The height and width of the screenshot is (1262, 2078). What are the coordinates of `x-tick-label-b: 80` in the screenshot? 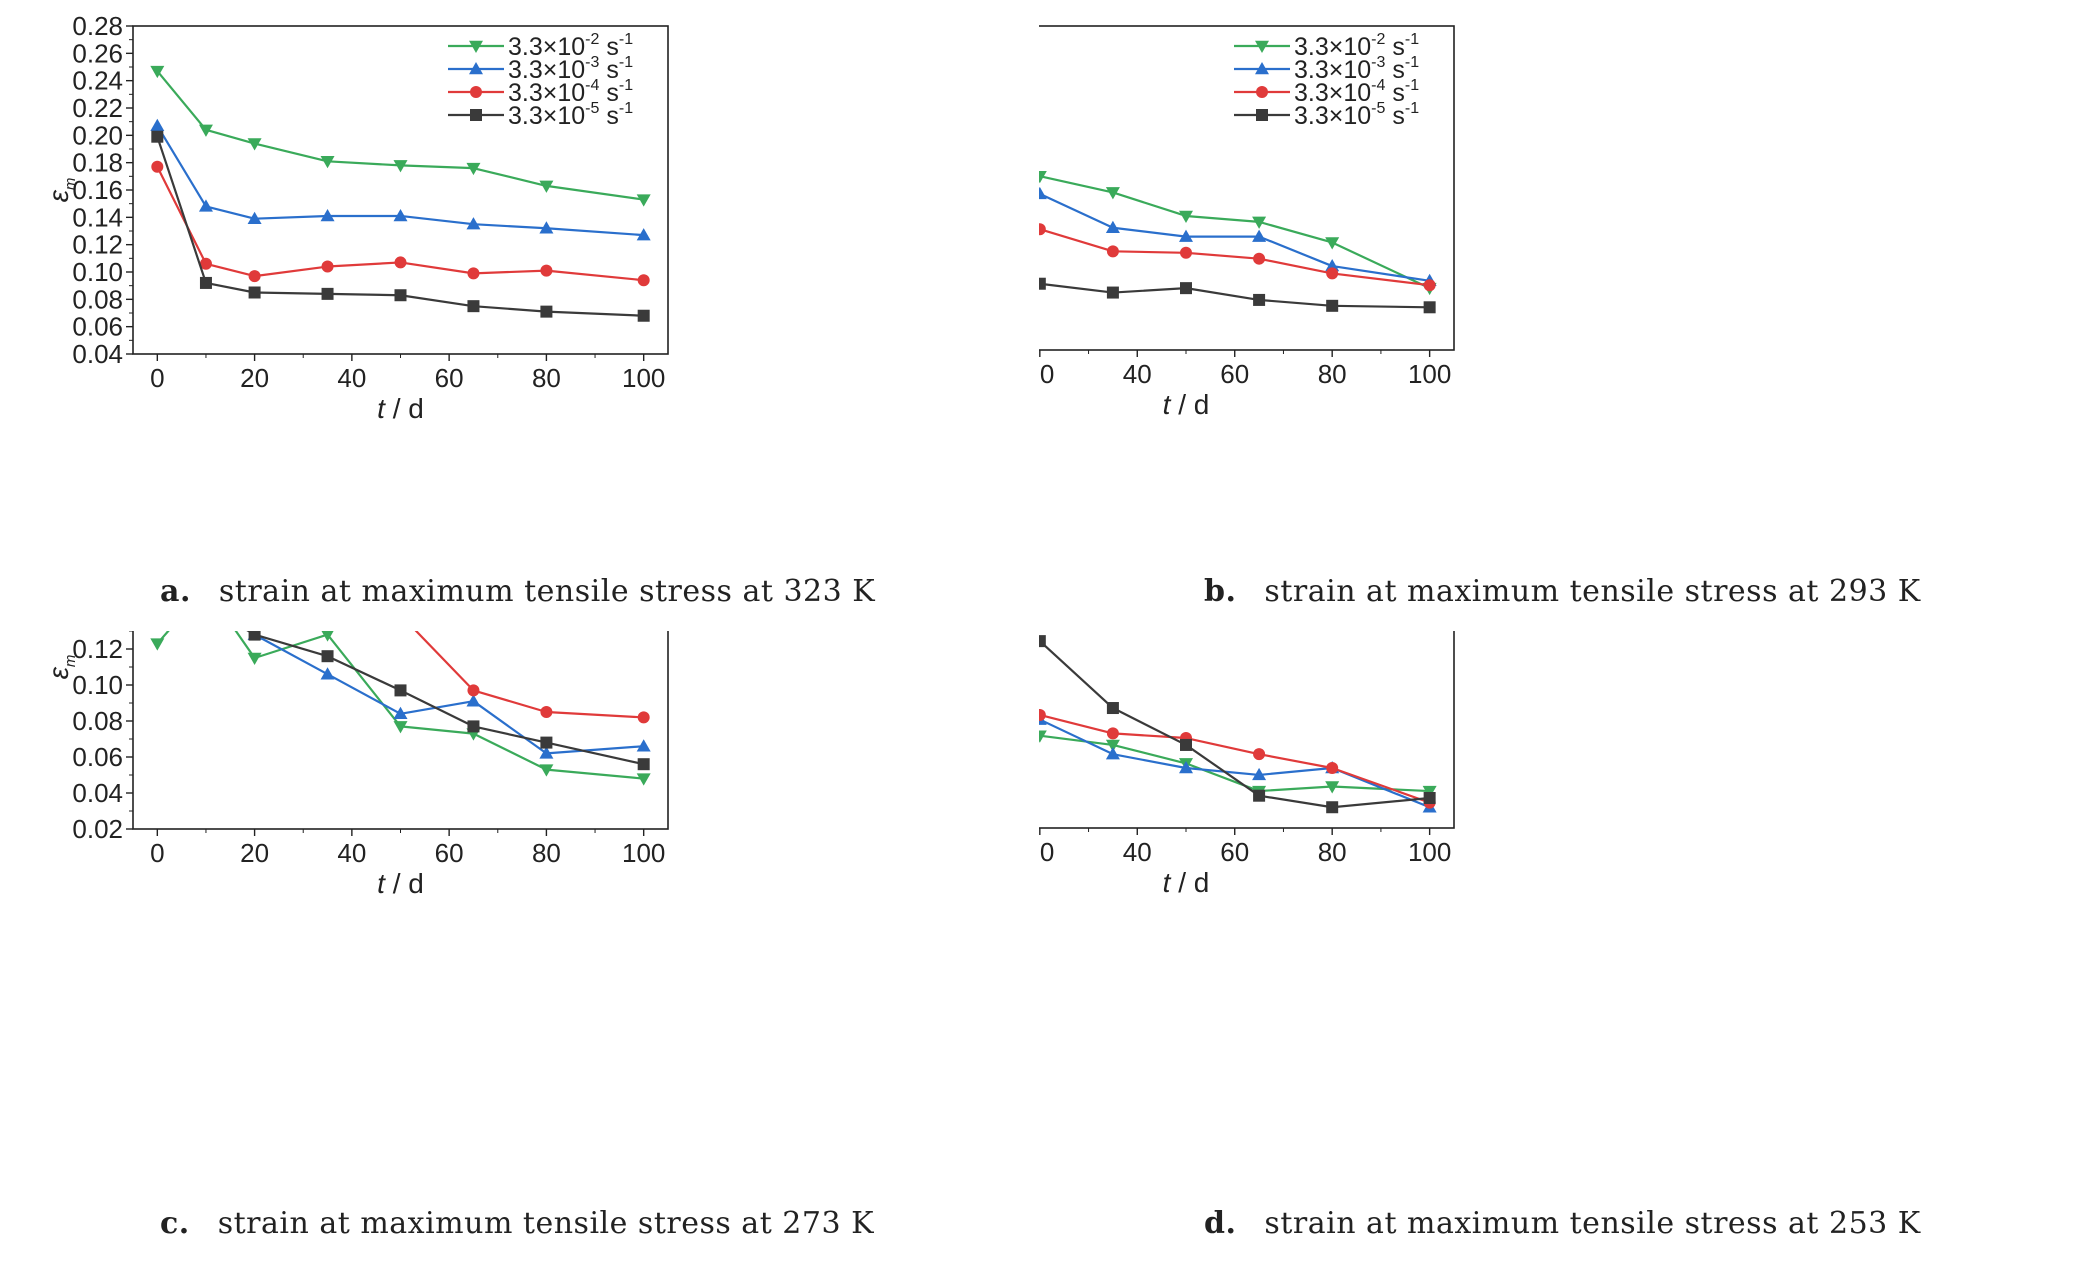 It's located at (1332, 374).